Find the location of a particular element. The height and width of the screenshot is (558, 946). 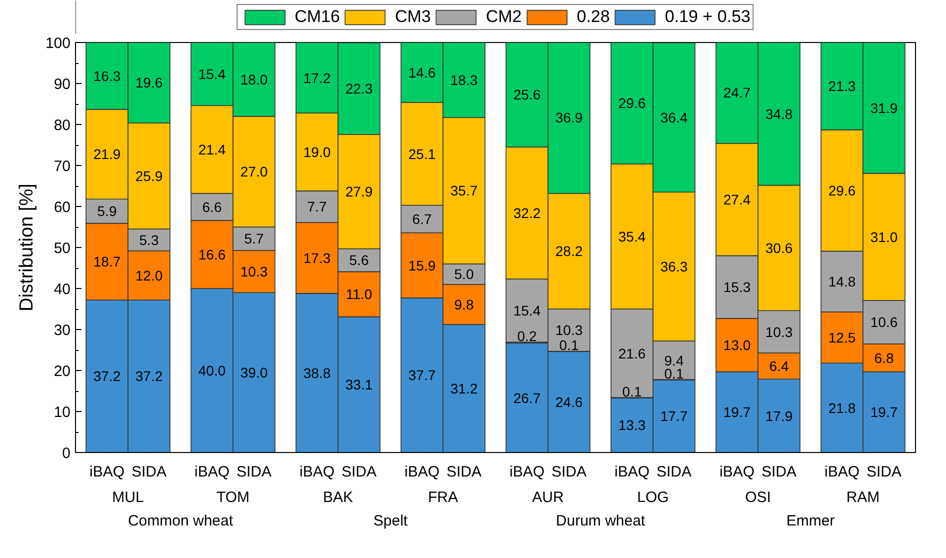

data-label: 21.6 is located at coordinates (632, 353).